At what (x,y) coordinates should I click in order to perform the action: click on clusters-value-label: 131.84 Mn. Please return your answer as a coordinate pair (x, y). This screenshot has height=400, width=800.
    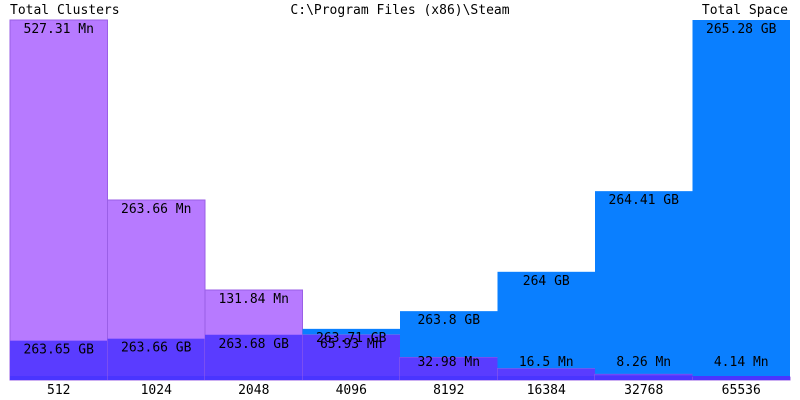
    Looking at the image, I should click on (254, 299).